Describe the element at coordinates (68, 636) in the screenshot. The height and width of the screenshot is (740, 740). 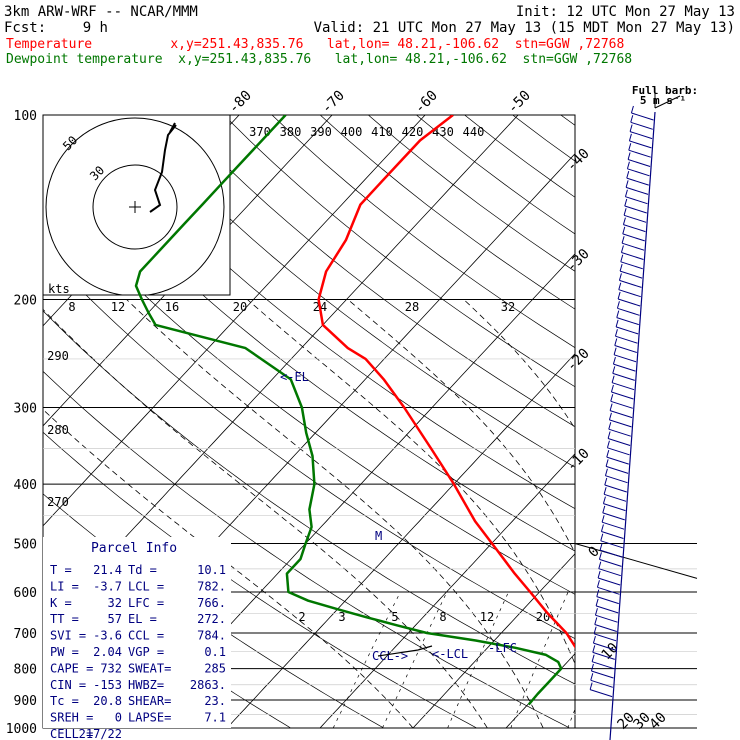
I see `parcel-label-left: SVI =` at that location.